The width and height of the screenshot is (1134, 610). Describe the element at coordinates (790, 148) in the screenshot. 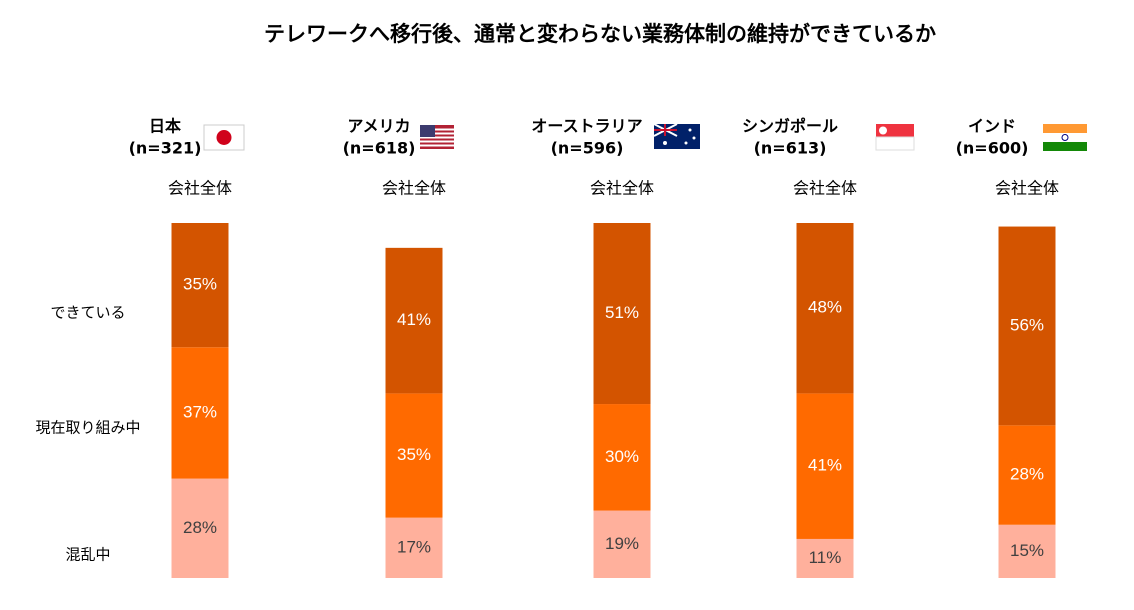

I see `sample-size: (n=613)` at that location.